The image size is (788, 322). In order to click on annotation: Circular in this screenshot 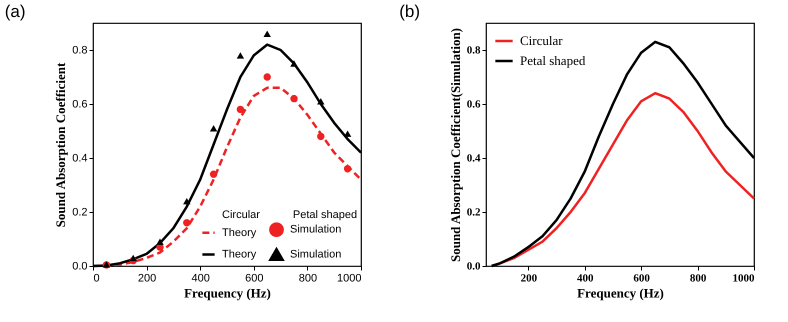, I will do `click(241, 215)`.